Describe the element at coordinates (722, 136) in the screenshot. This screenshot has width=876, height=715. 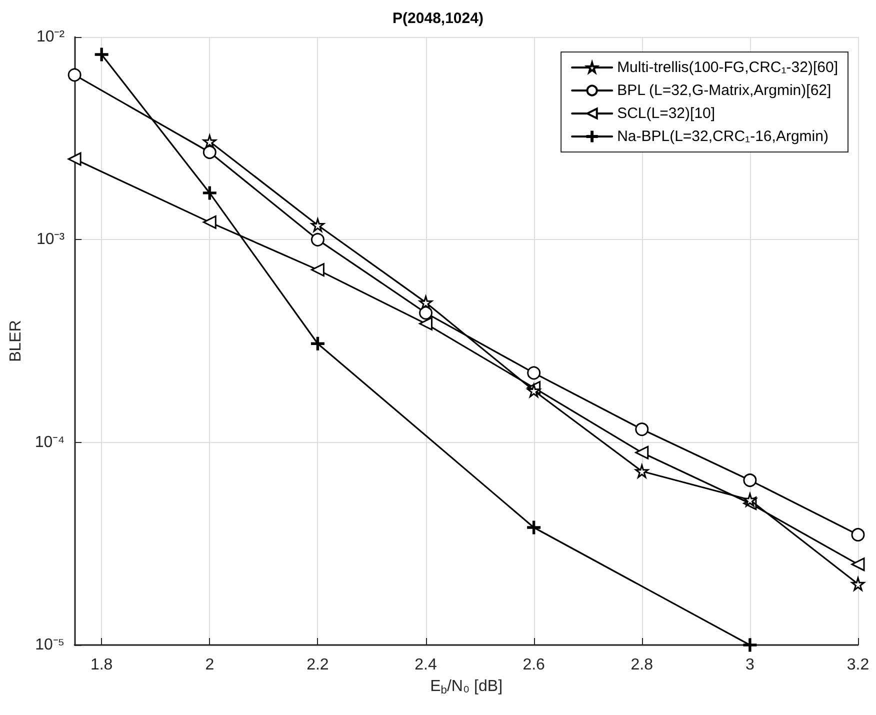
I see `legend-label: Na-BPL(L=32,CRC₁-16,Argmin)` at that location.